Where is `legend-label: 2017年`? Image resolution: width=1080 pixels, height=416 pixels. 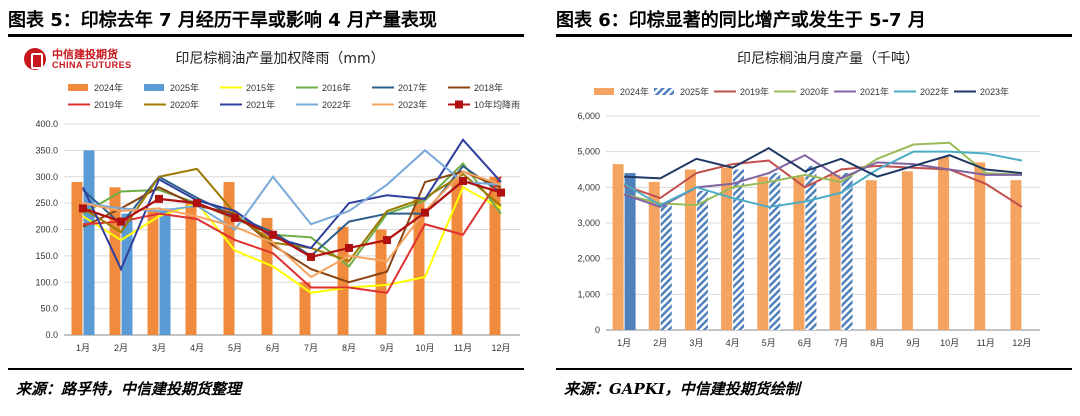 legend-label: 2017年 is located at coordinates (412, 87).